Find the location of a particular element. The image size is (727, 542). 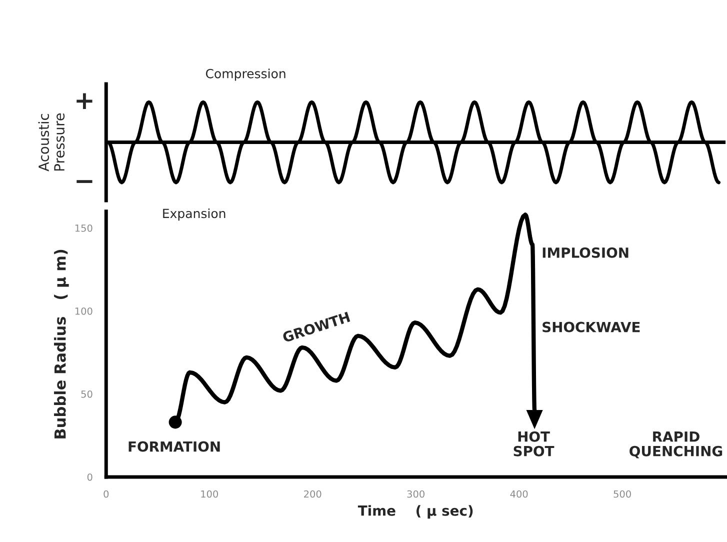

y-tick-label: 50 is located at coordinates (86, 394).